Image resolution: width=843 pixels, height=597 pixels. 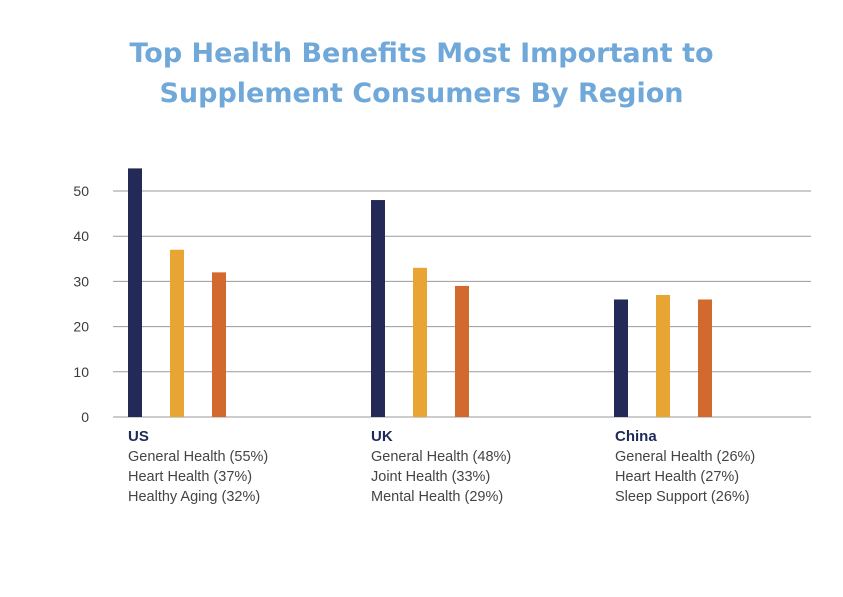 I want to click on region-china-label-2: Heart Health (27%), so click(x=677, y=477).